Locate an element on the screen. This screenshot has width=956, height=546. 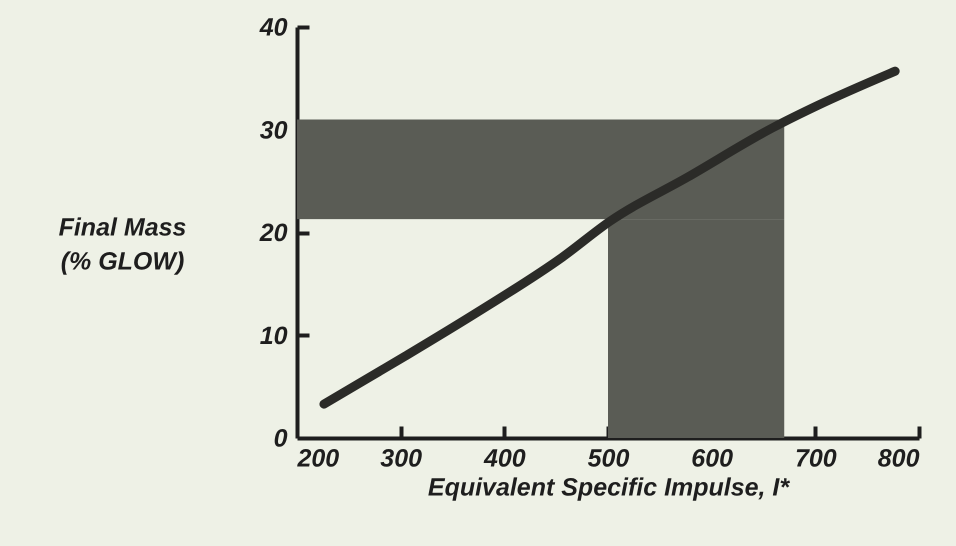
y-tick-label: 0 is located at coordinates (281, 438).